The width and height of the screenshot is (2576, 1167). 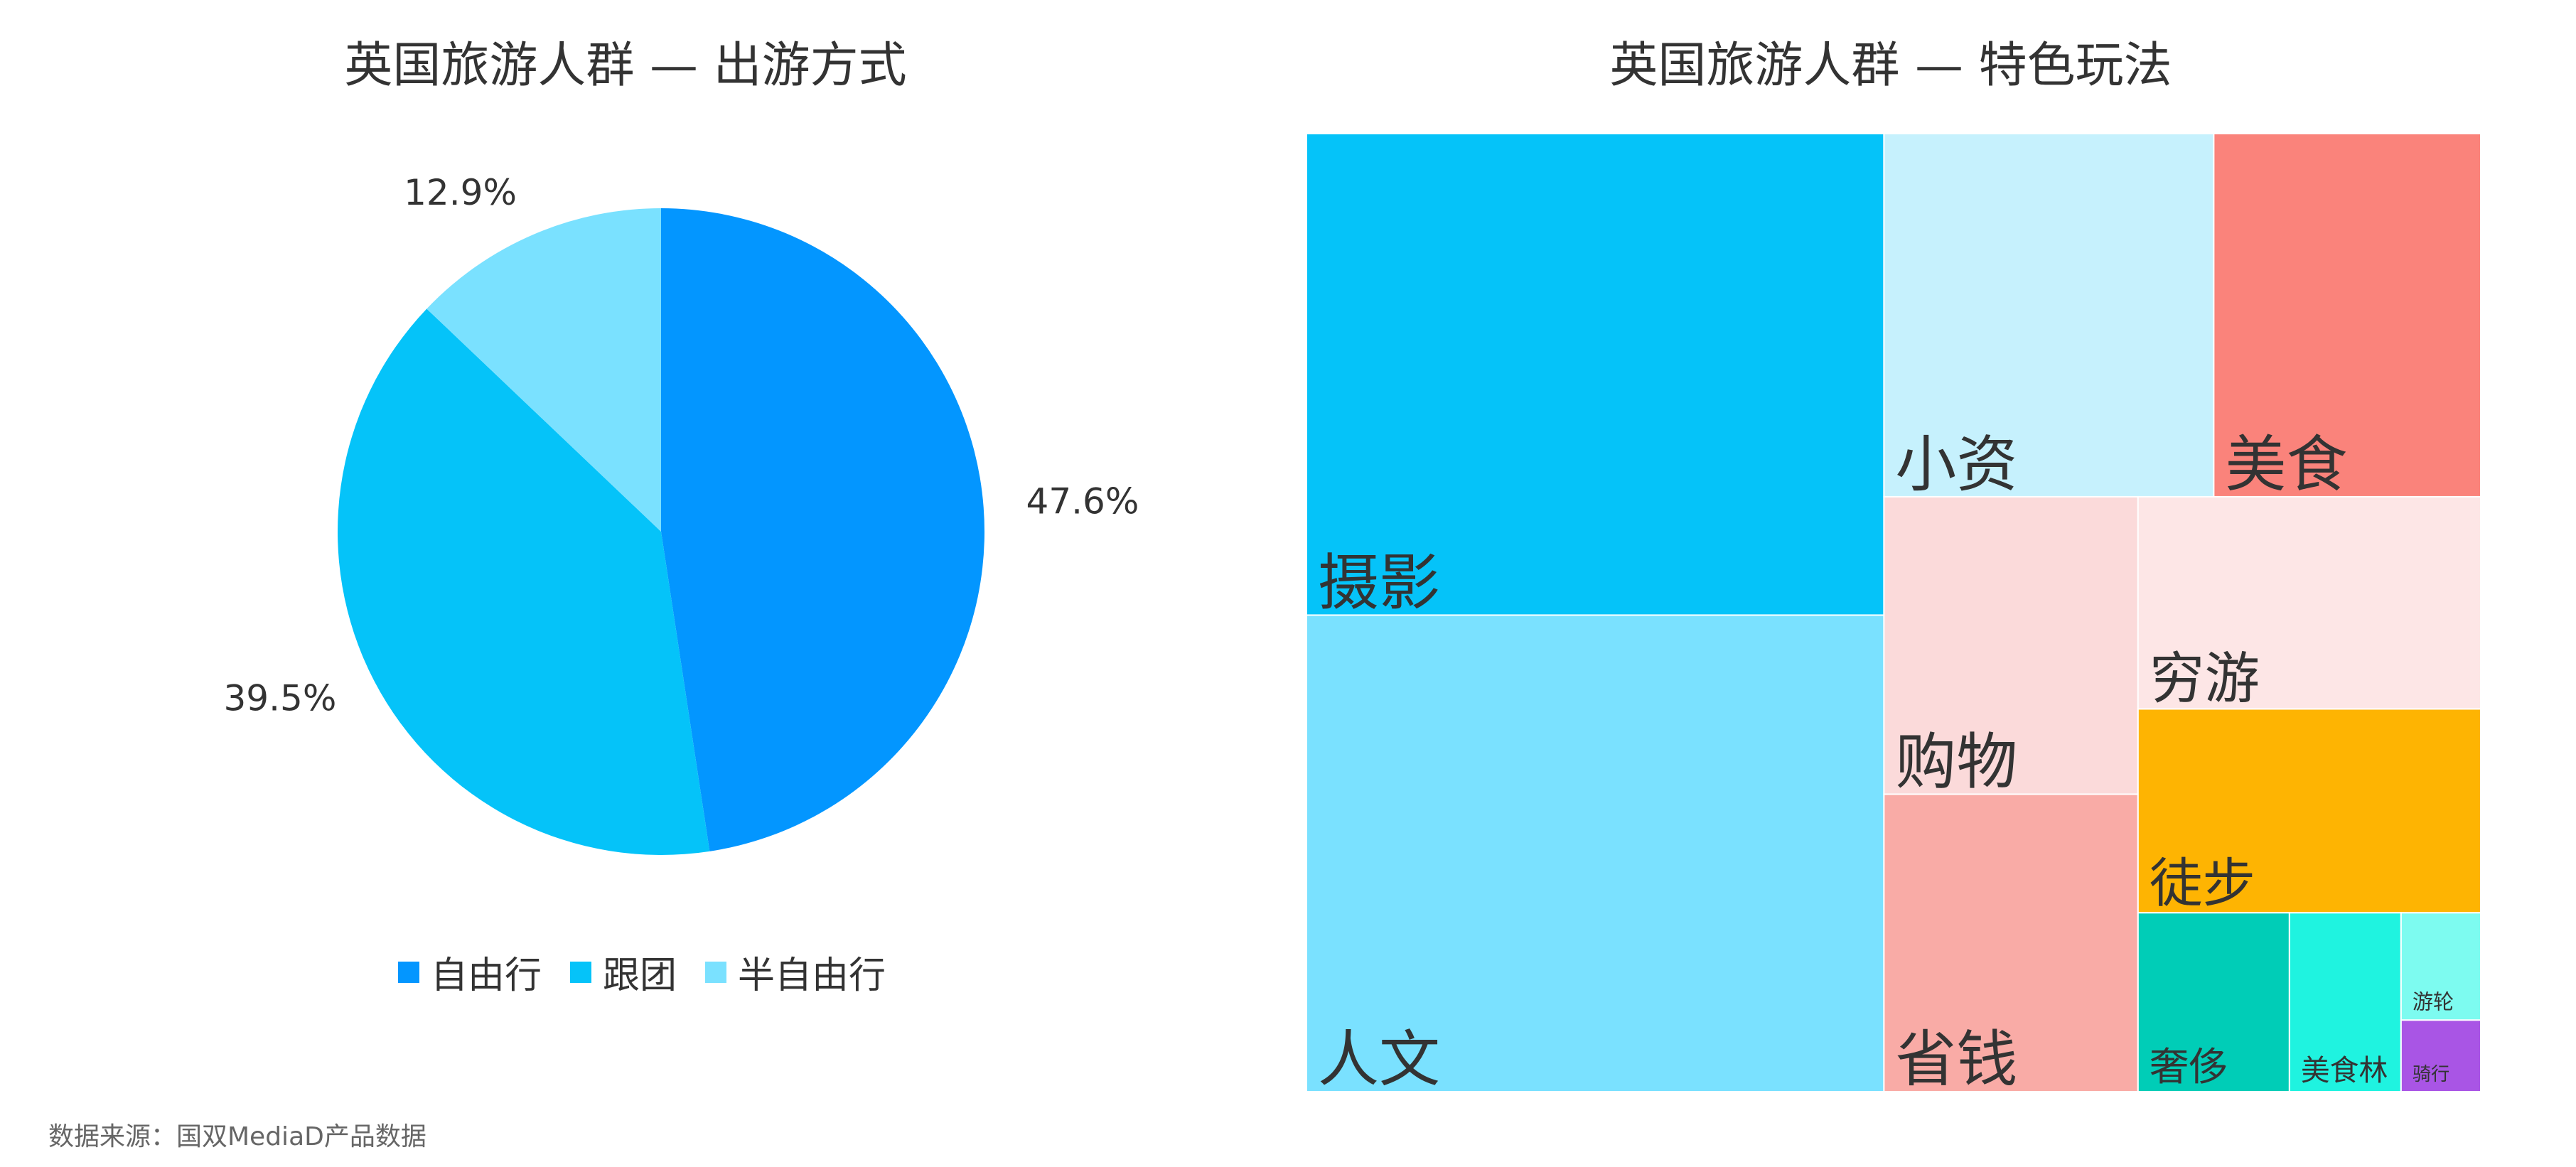 What do you see at coordinates (640, 976) in the screenshot?
I see `legend-label-group-tour: 跟团` at bounding box center [640, 976].